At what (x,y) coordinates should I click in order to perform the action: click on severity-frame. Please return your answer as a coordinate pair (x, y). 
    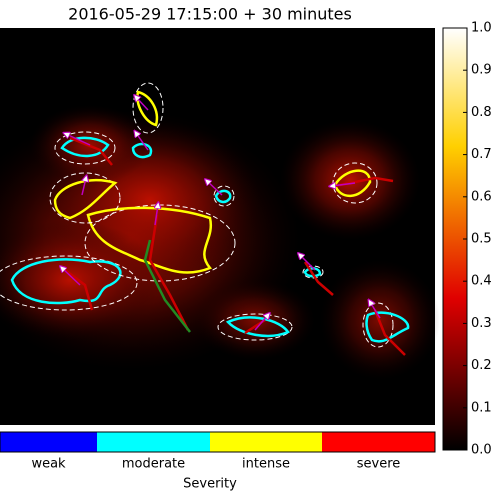
    Looking at the image, I should click on (218, 442).